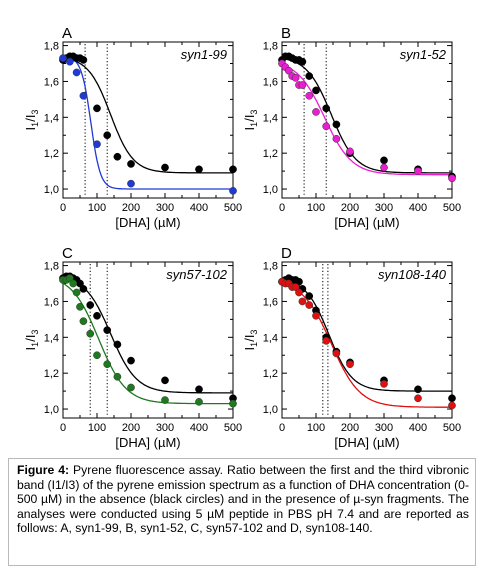 Image resolution: width=488 pixels, height=576 pixels. Describe the element at coordinates (412, 274) in the screenshot. I see `panel-label: syn108-140` at that location.